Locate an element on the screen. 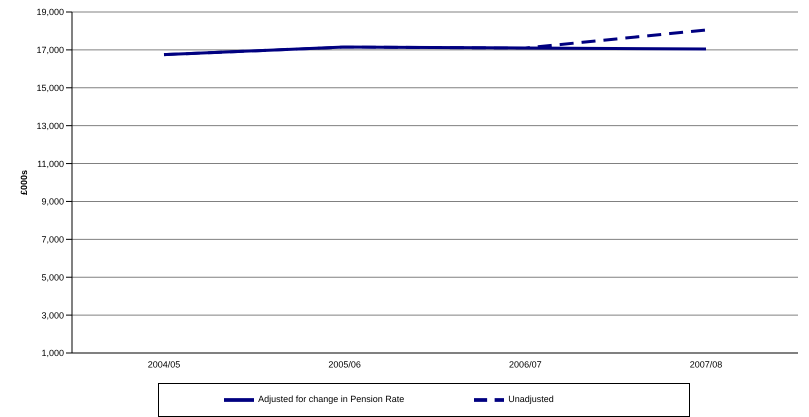 The width and height of the screenshot is (809, 417). y-tick-label: 5,000 is located at coordinates (52, 277).